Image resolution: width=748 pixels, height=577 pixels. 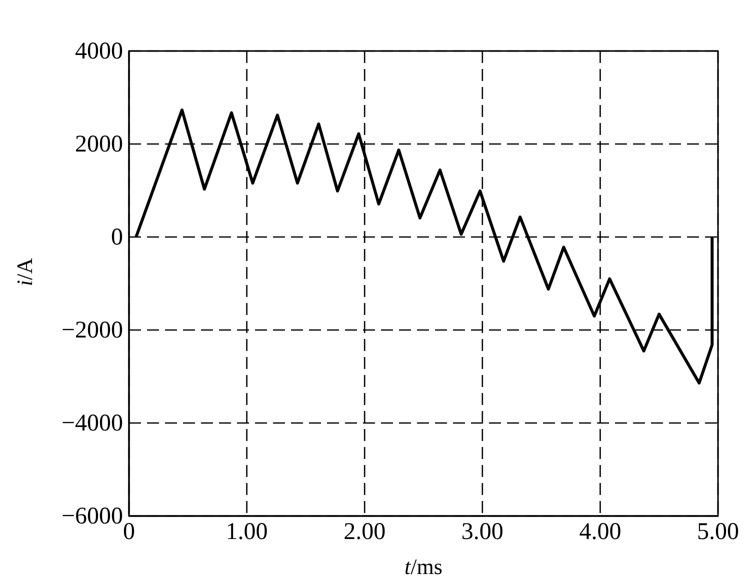 I want to click on y-tick-label: 2000, so click(x=99, y=145).